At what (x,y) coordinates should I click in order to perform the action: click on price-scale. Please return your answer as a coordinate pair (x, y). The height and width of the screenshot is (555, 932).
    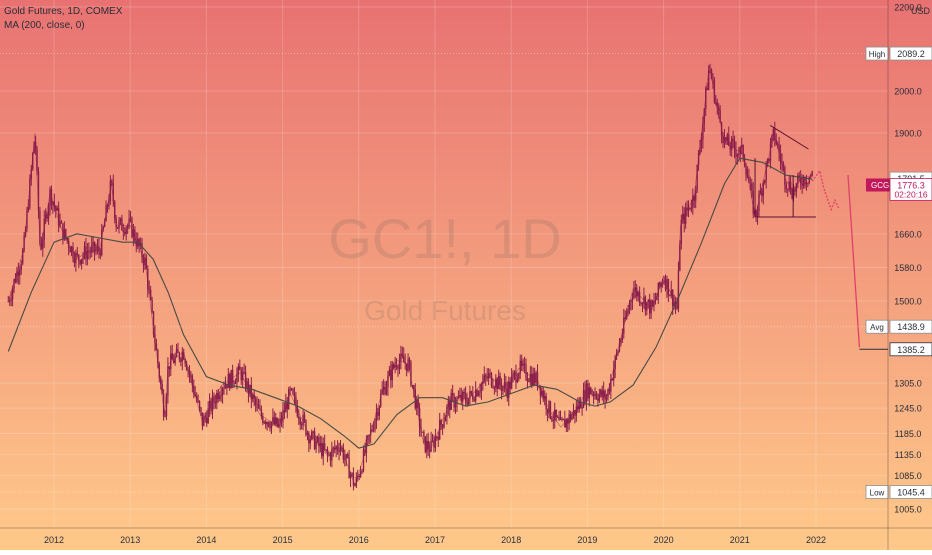
    Looking at the image, I should click on (910, 275).